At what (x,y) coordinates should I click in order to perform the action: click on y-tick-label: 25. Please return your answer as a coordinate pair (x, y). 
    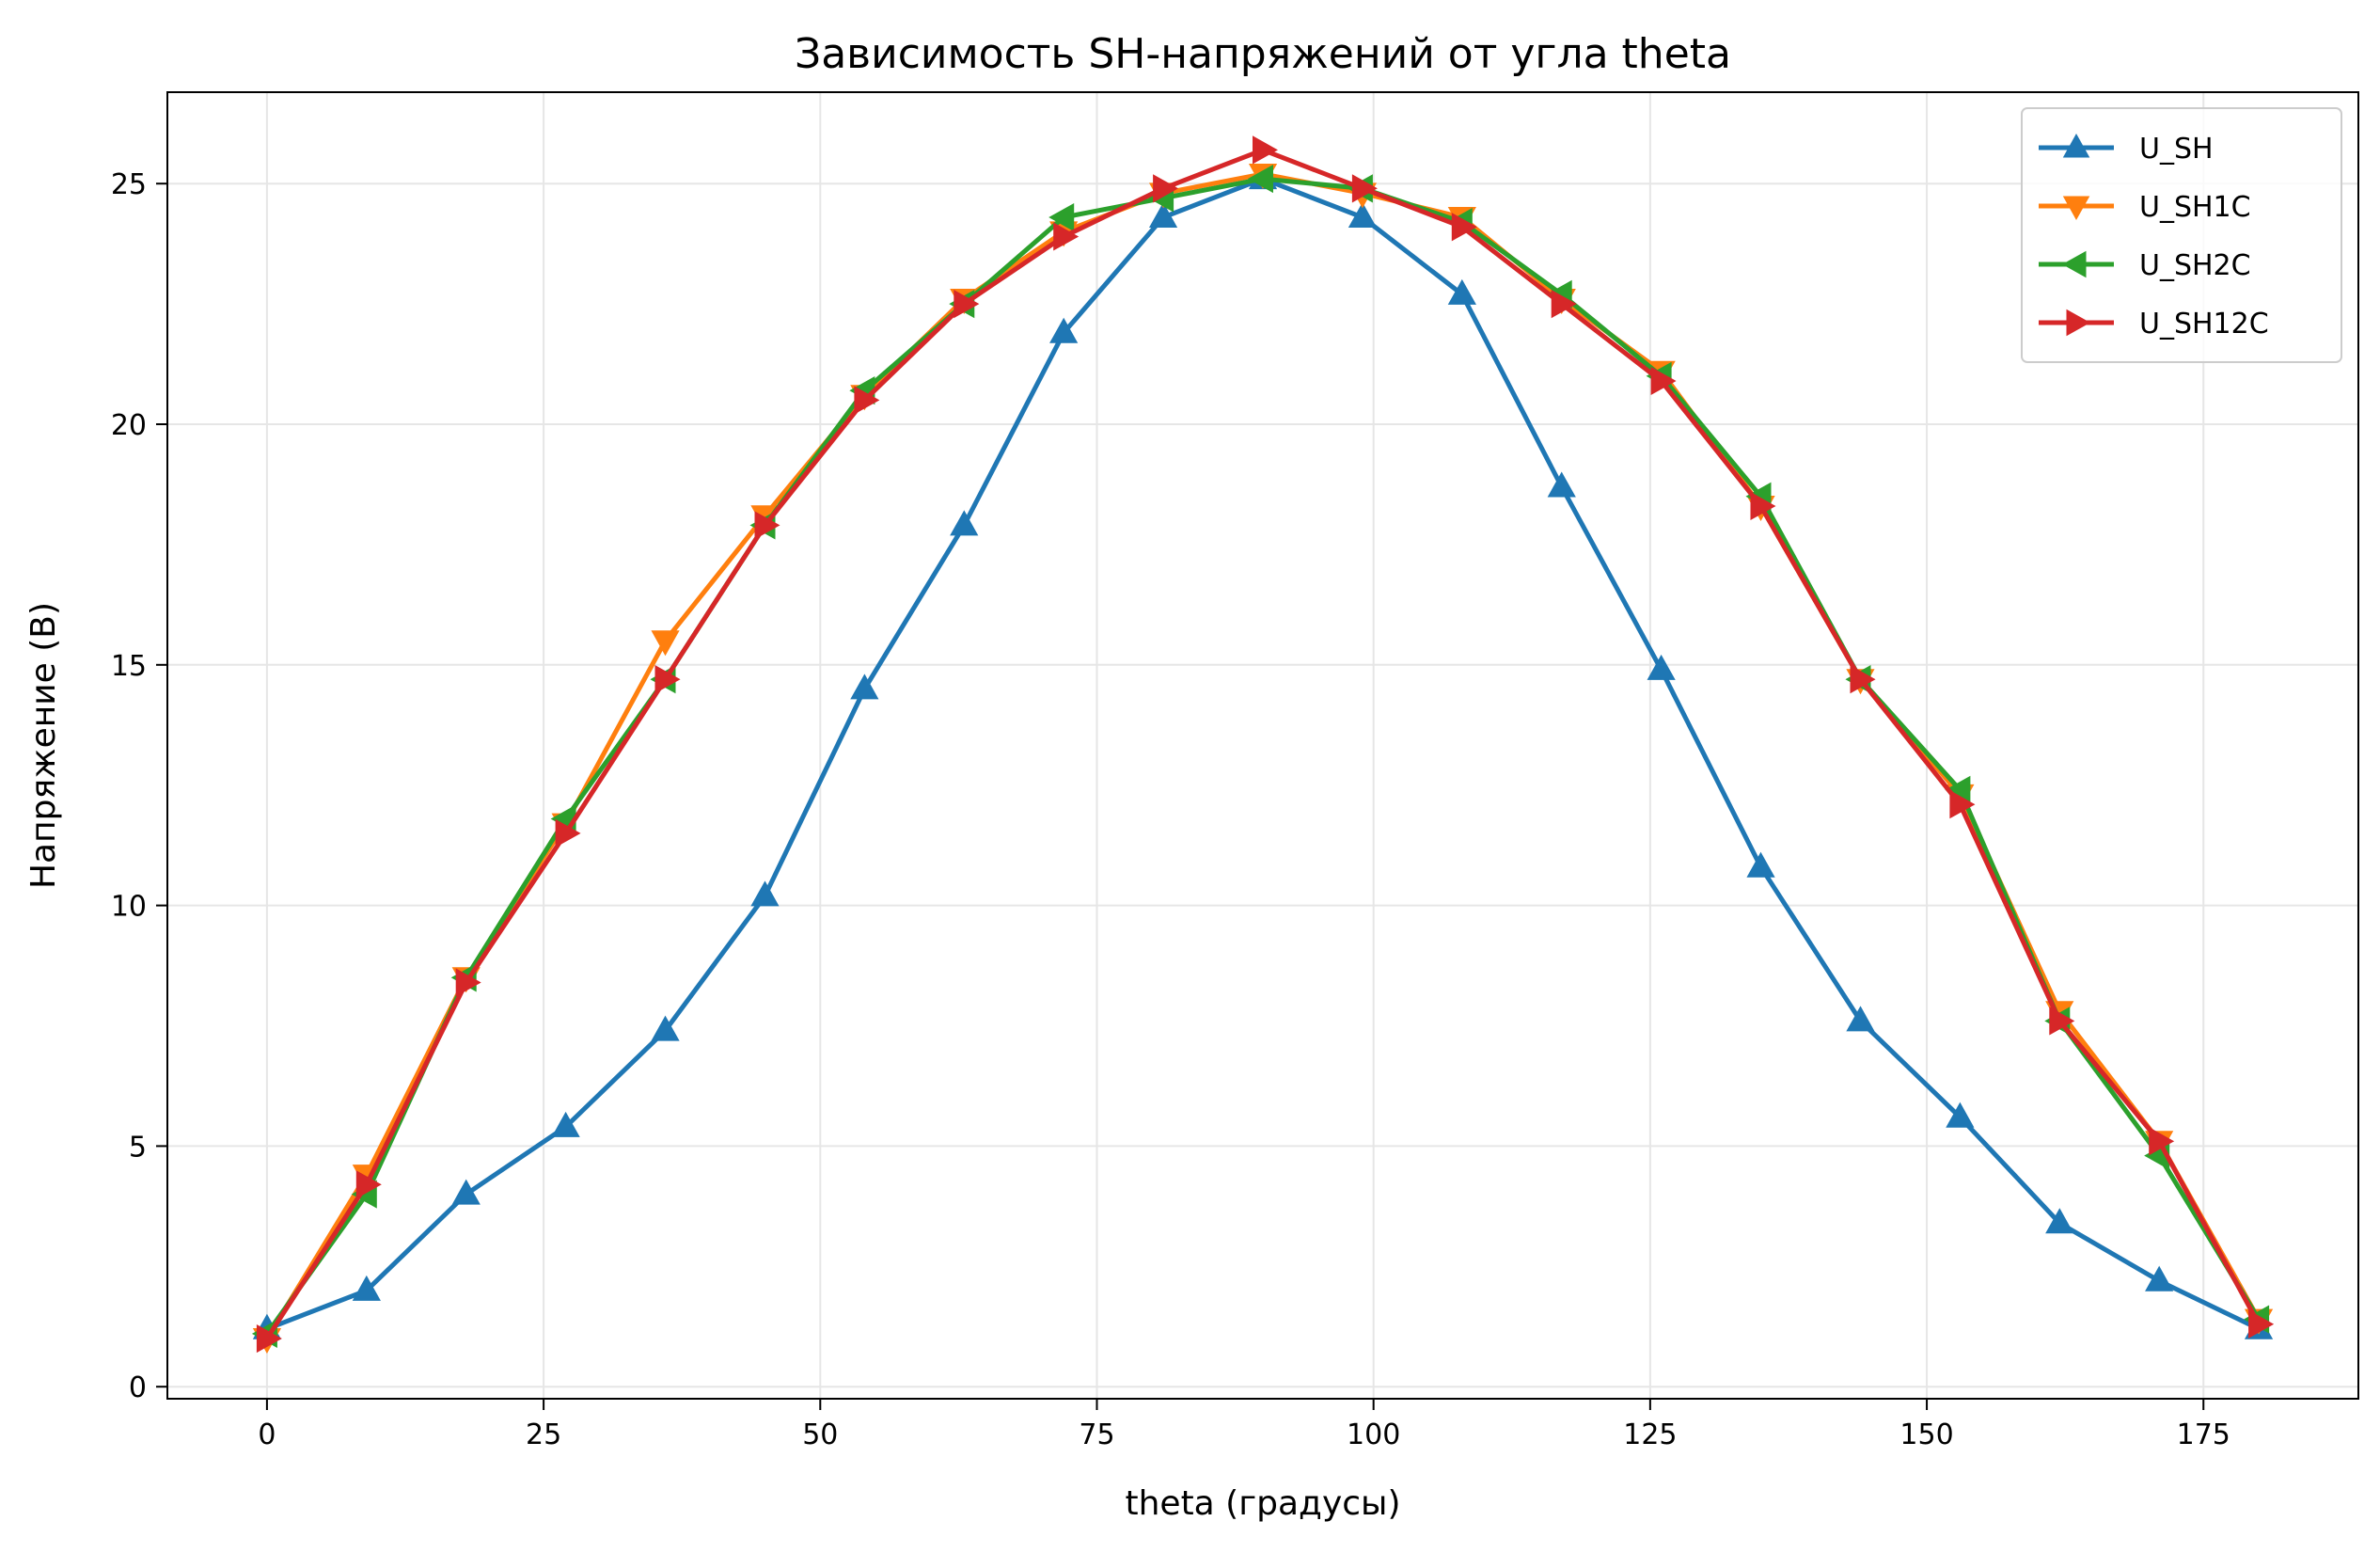
    Looking at the image, I should click on (129, 184).